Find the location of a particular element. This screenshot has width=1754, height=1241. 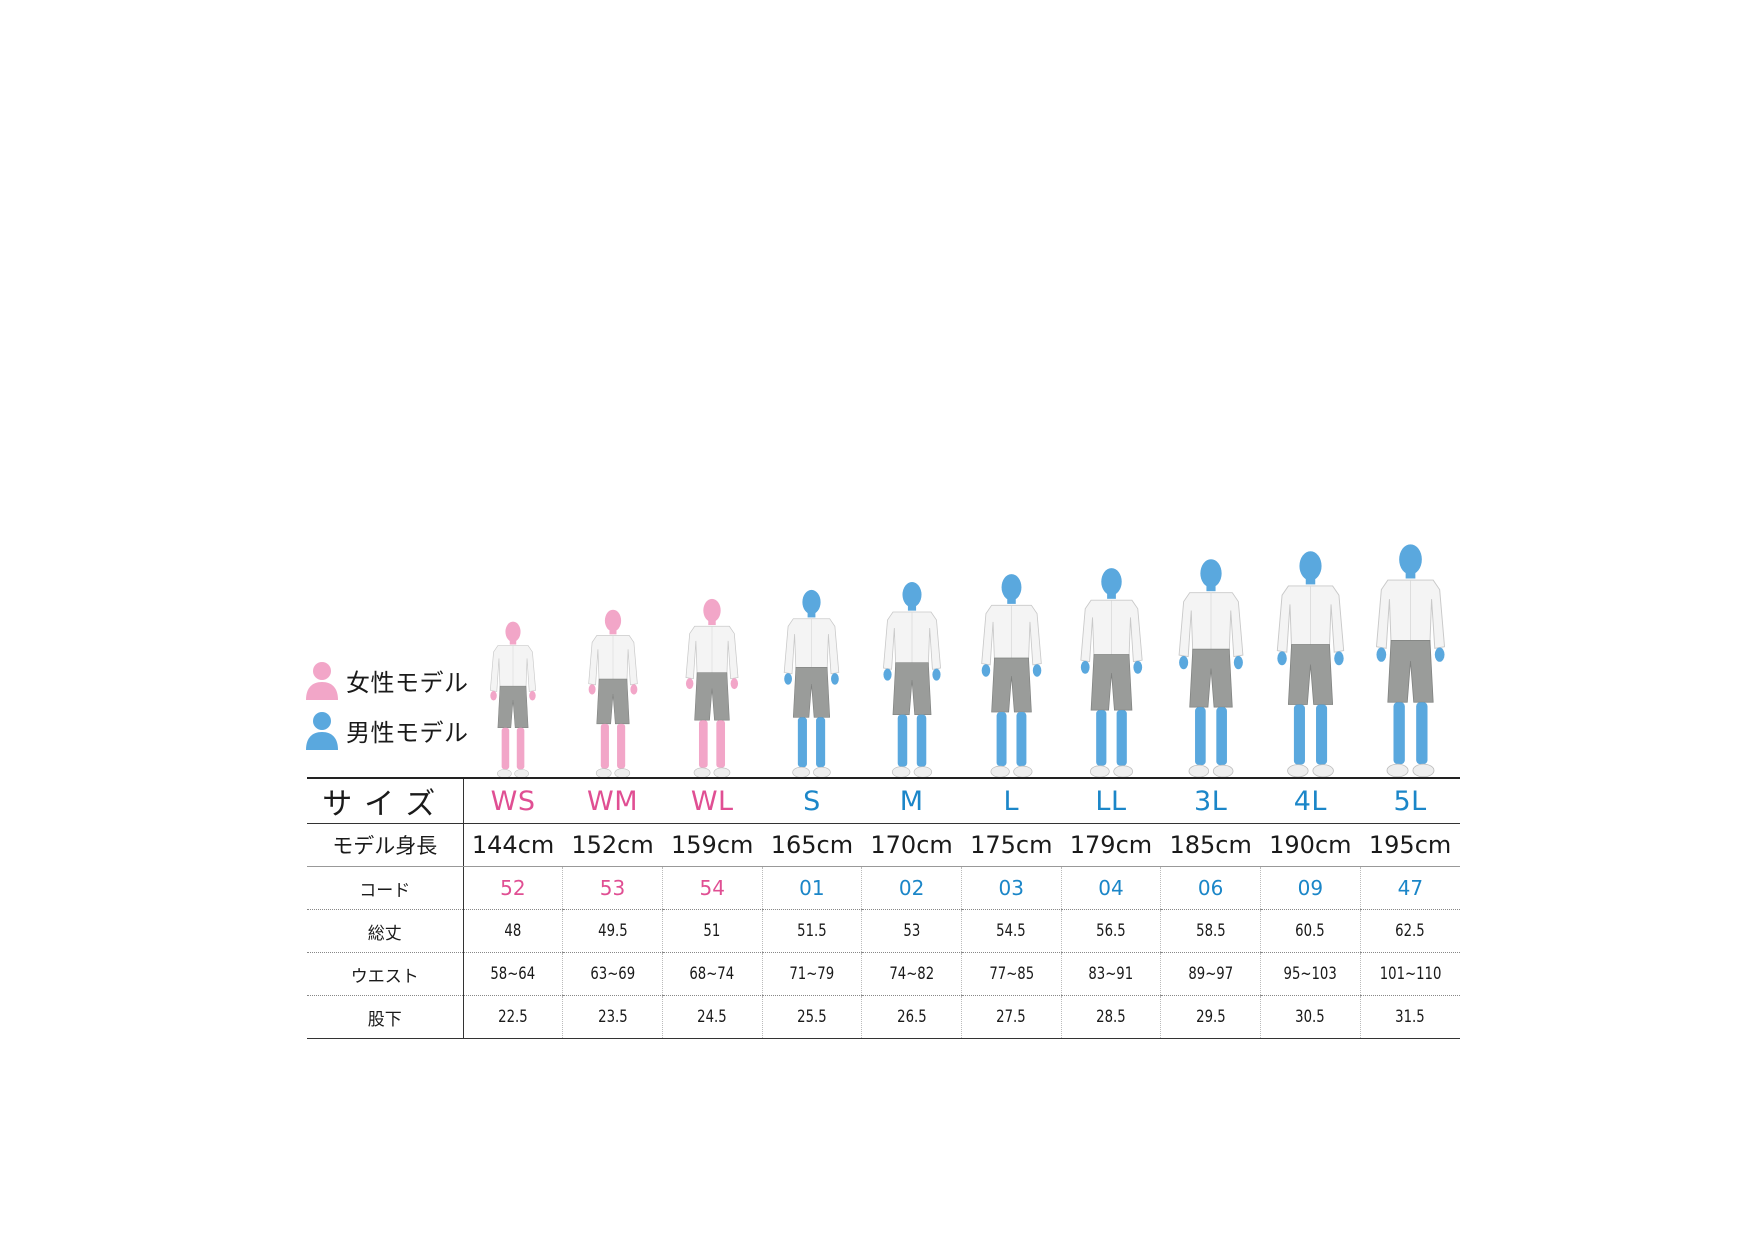

model-figure-4l is located at coordinates (1310, 664).